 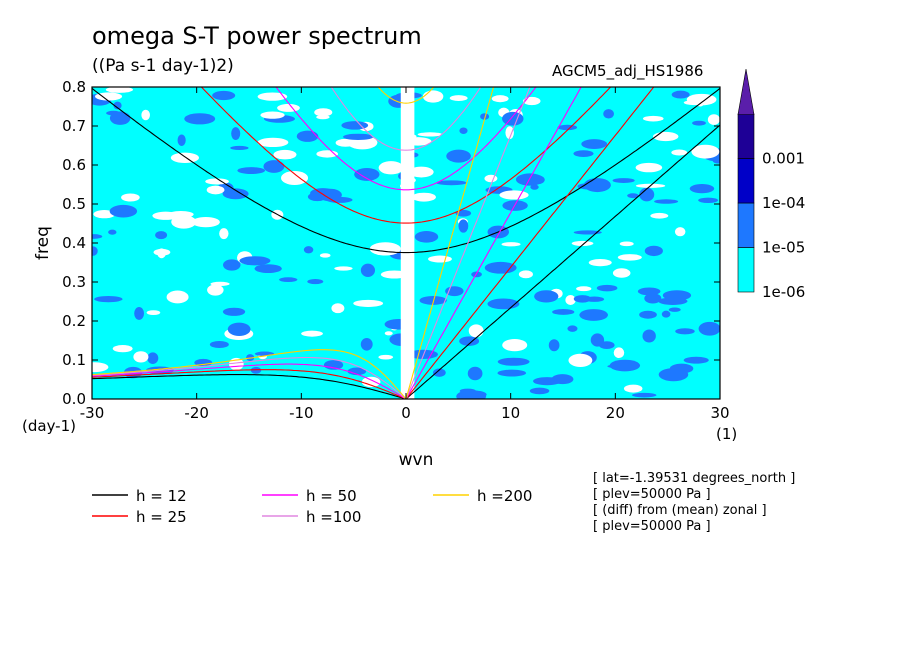 What do you see at coordinates (74, 243) in the screenshot?
I see `y-tick-label: 0.4` at bounding box center [74, 243].